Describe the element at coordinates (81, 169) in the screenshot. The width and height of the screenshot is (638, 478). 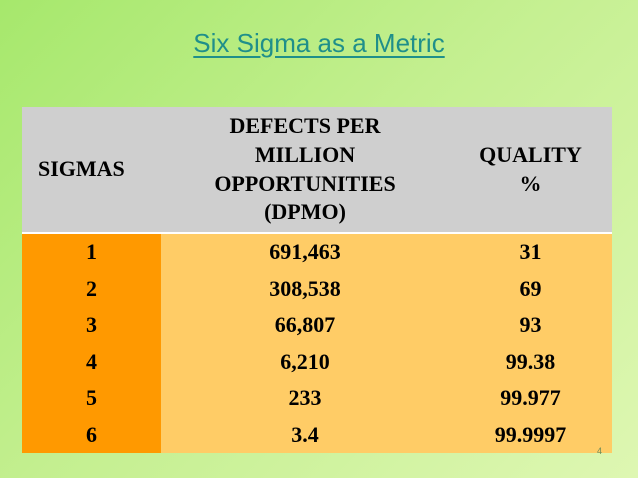
I see `header-sigmas: SIGMAS` at that location.